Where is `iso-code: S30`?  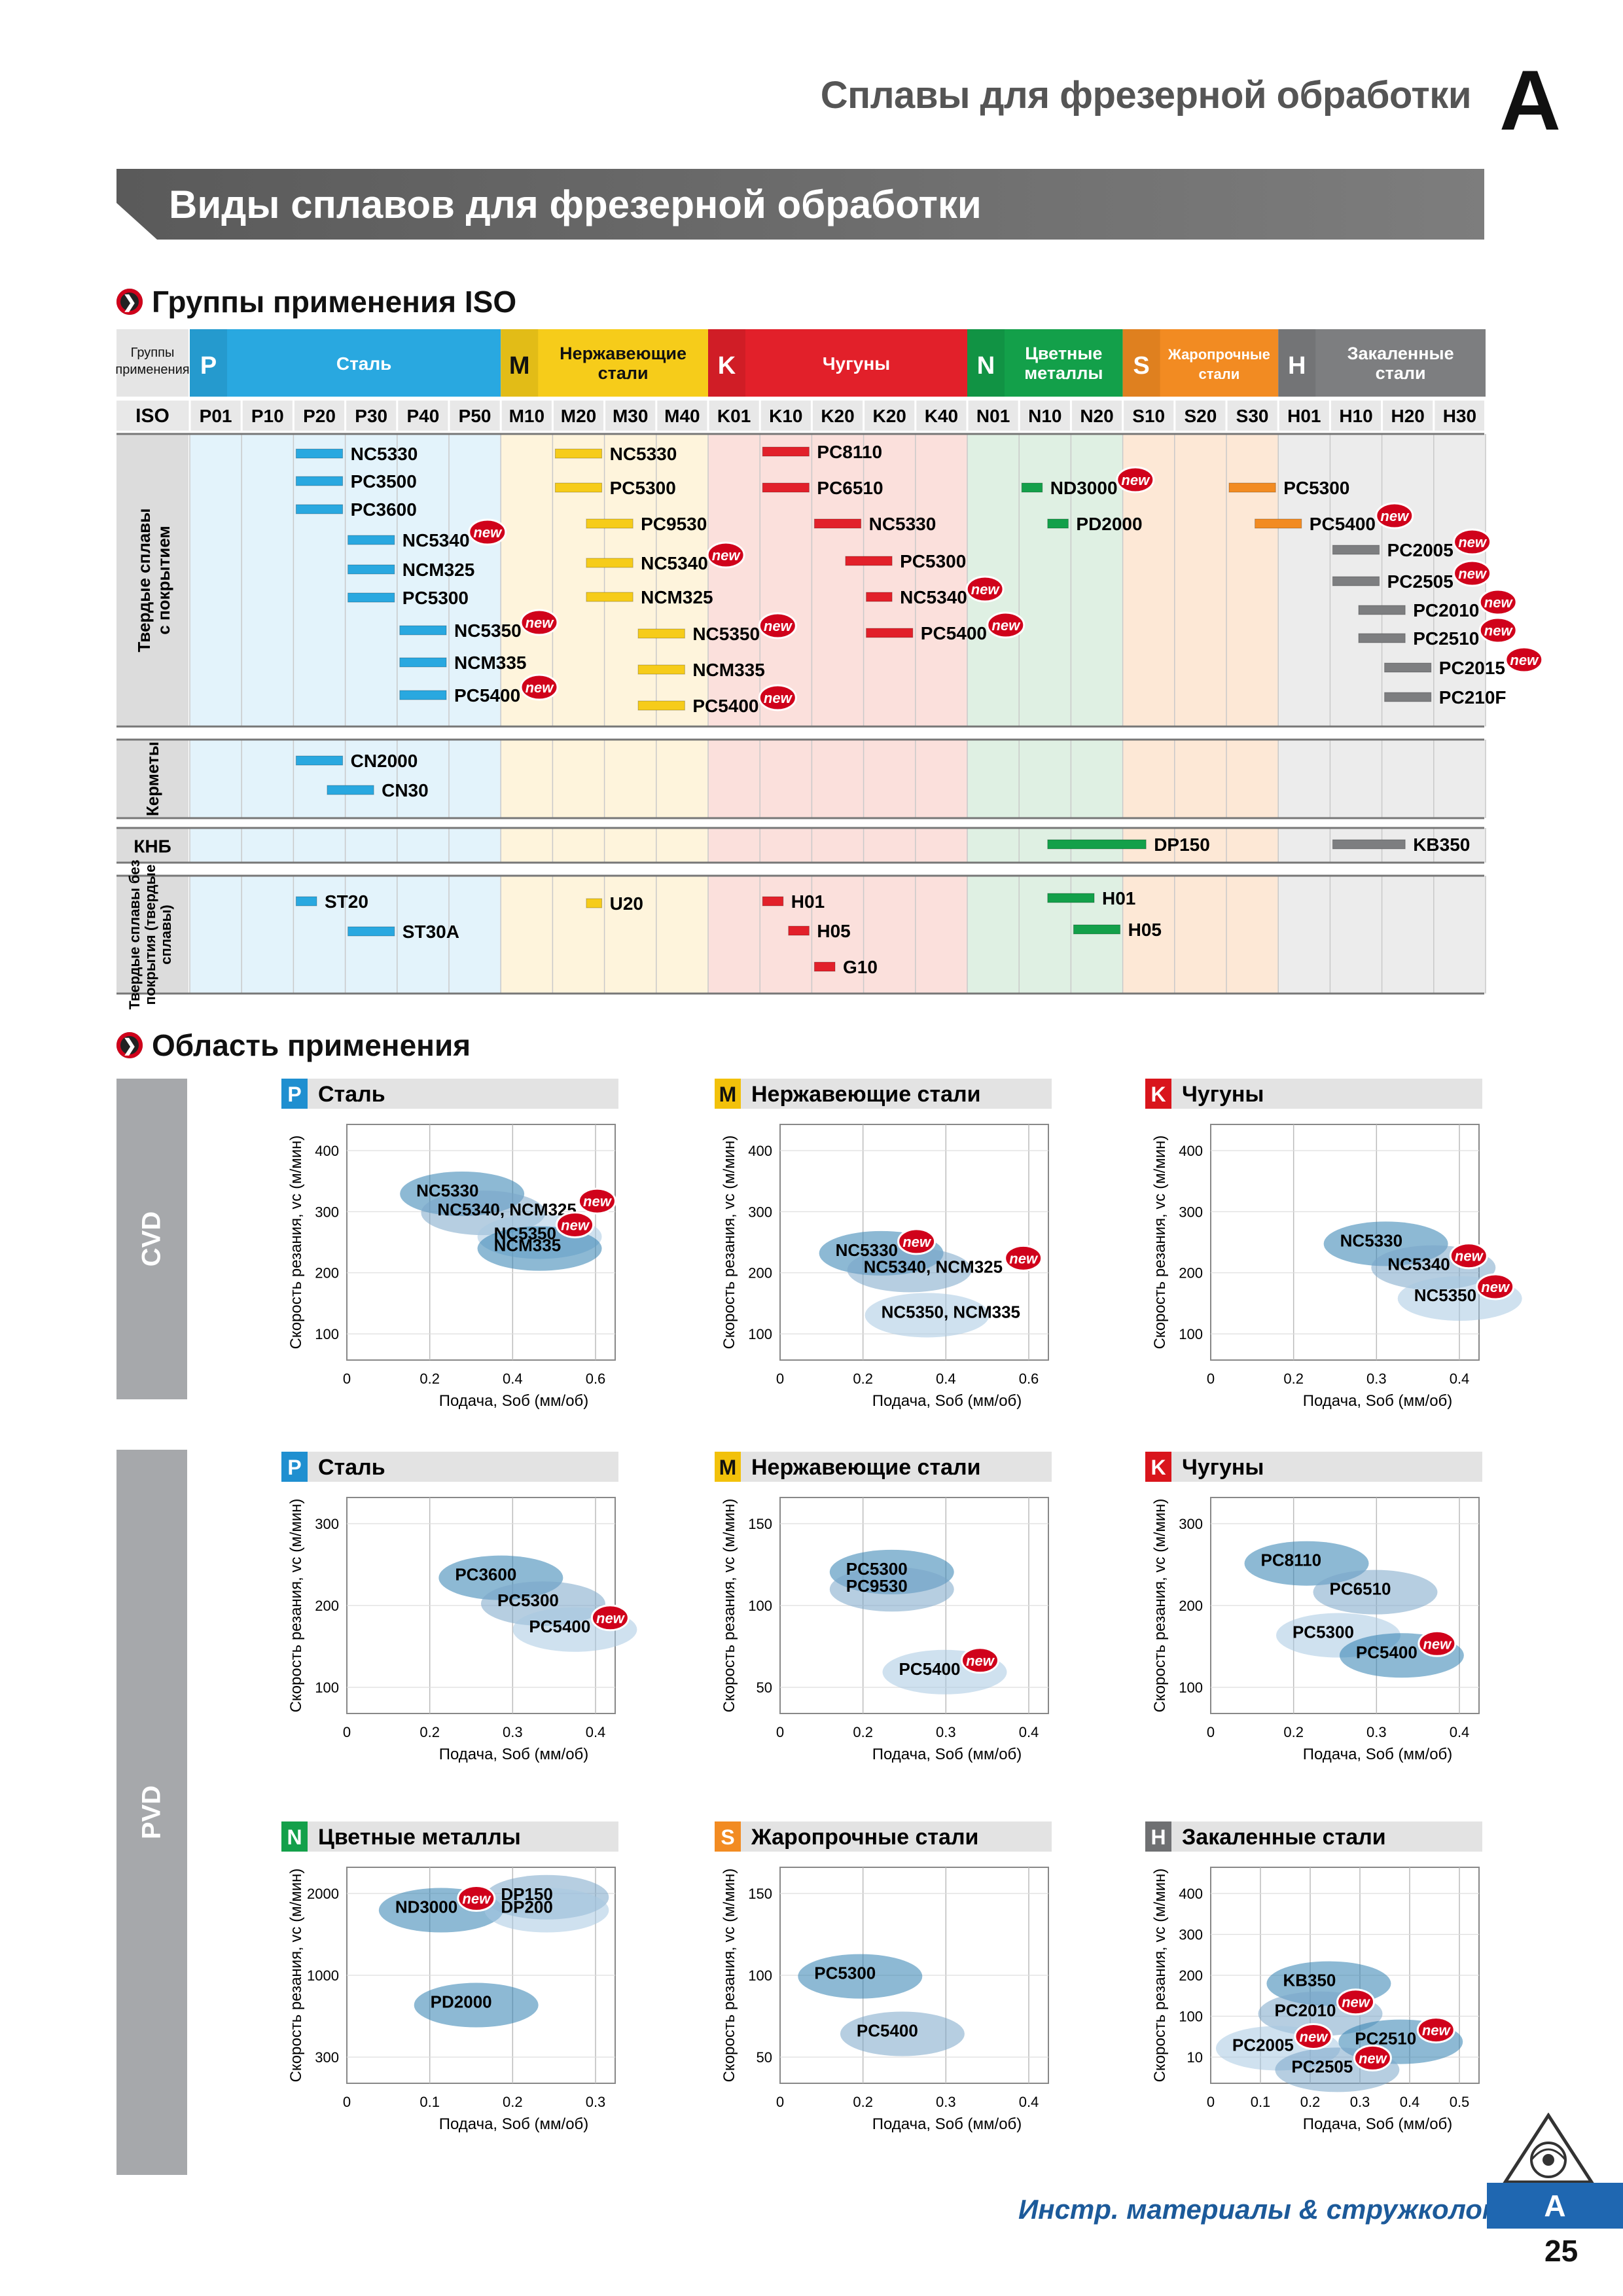 iso-code: S30 is located at coordinates (1252, 416).